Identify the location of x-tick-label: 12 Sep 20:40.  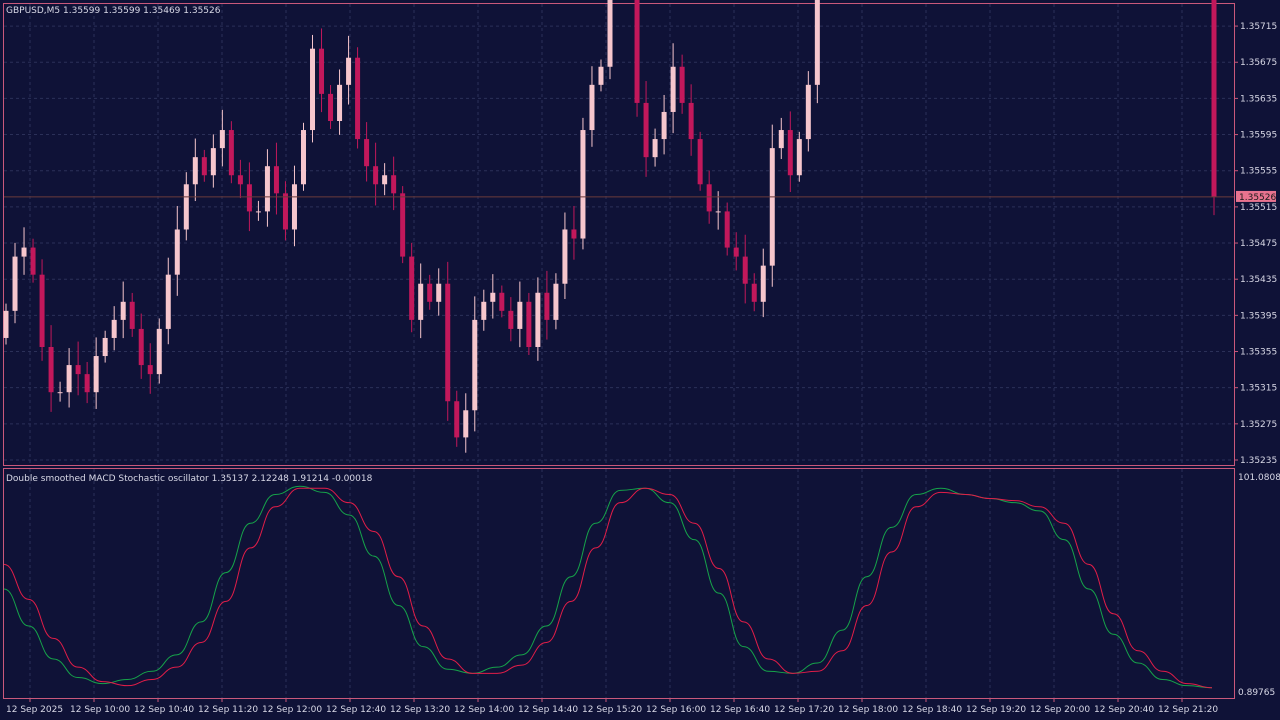
(1124, 710).